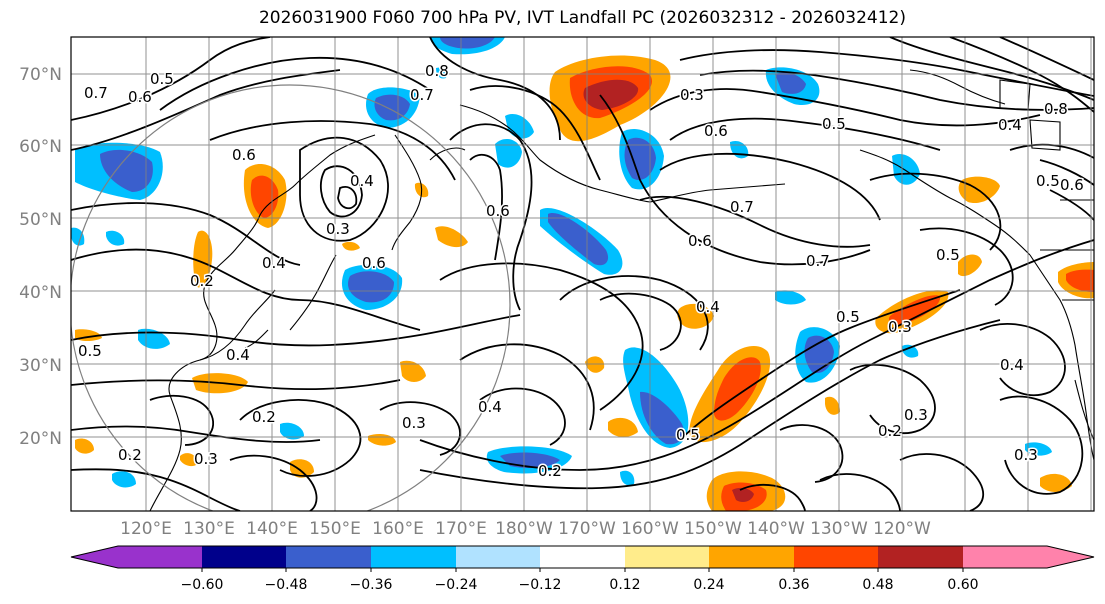 The image size is (1105, 604). What do you see at coordinates (962, 585) in the screenshot?
I see `colorbar-tick-label: 0.60` at bounding box center [962, 585].